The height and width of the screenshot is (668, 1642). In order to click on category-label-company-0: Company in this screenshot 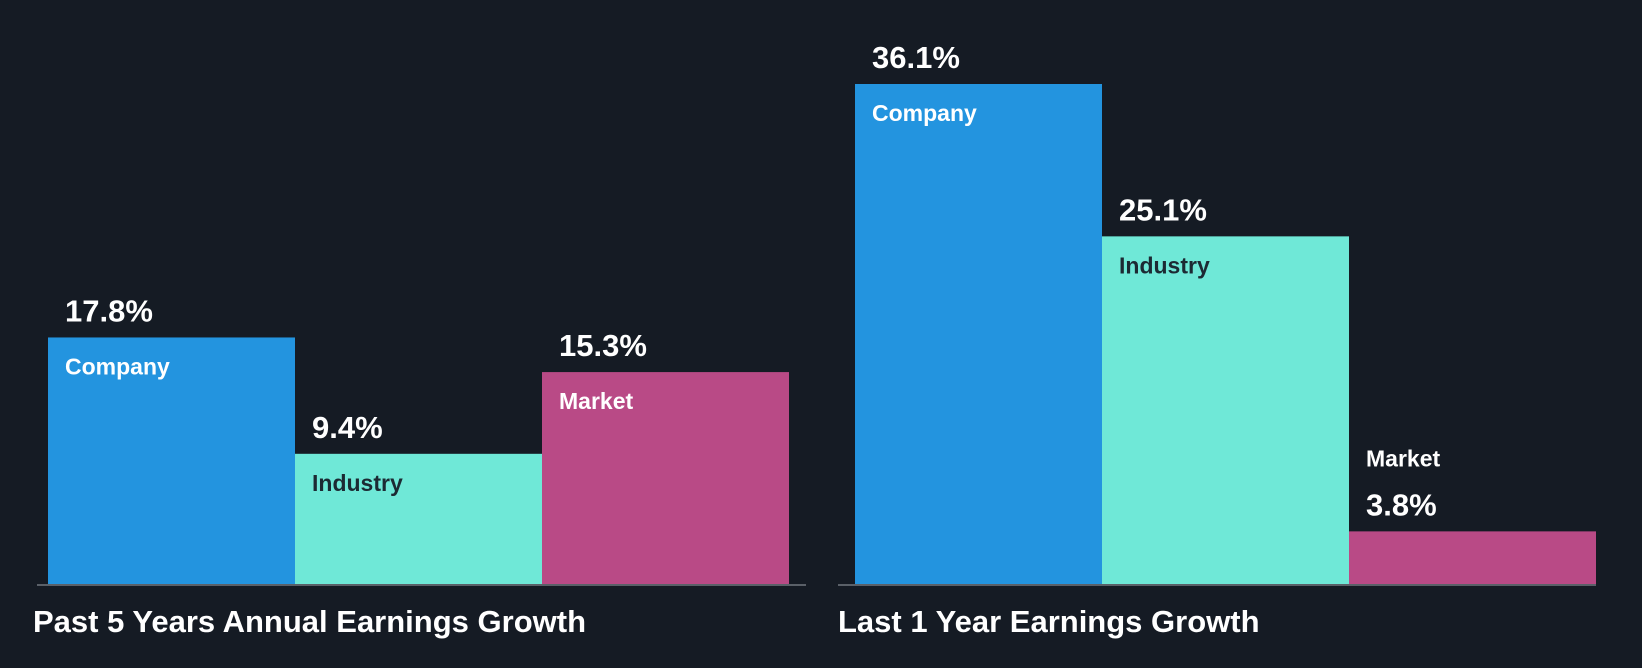, I will do `click(117, 366)`.